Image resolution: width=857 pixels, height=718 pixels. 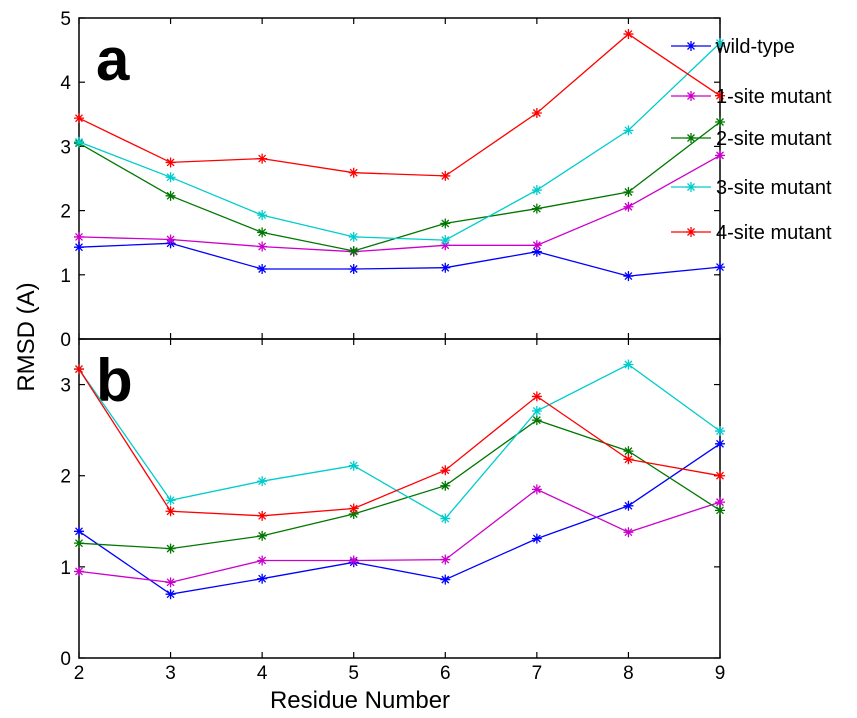 I want to click on x-tick-label: 6, so click(x=445, y=673).